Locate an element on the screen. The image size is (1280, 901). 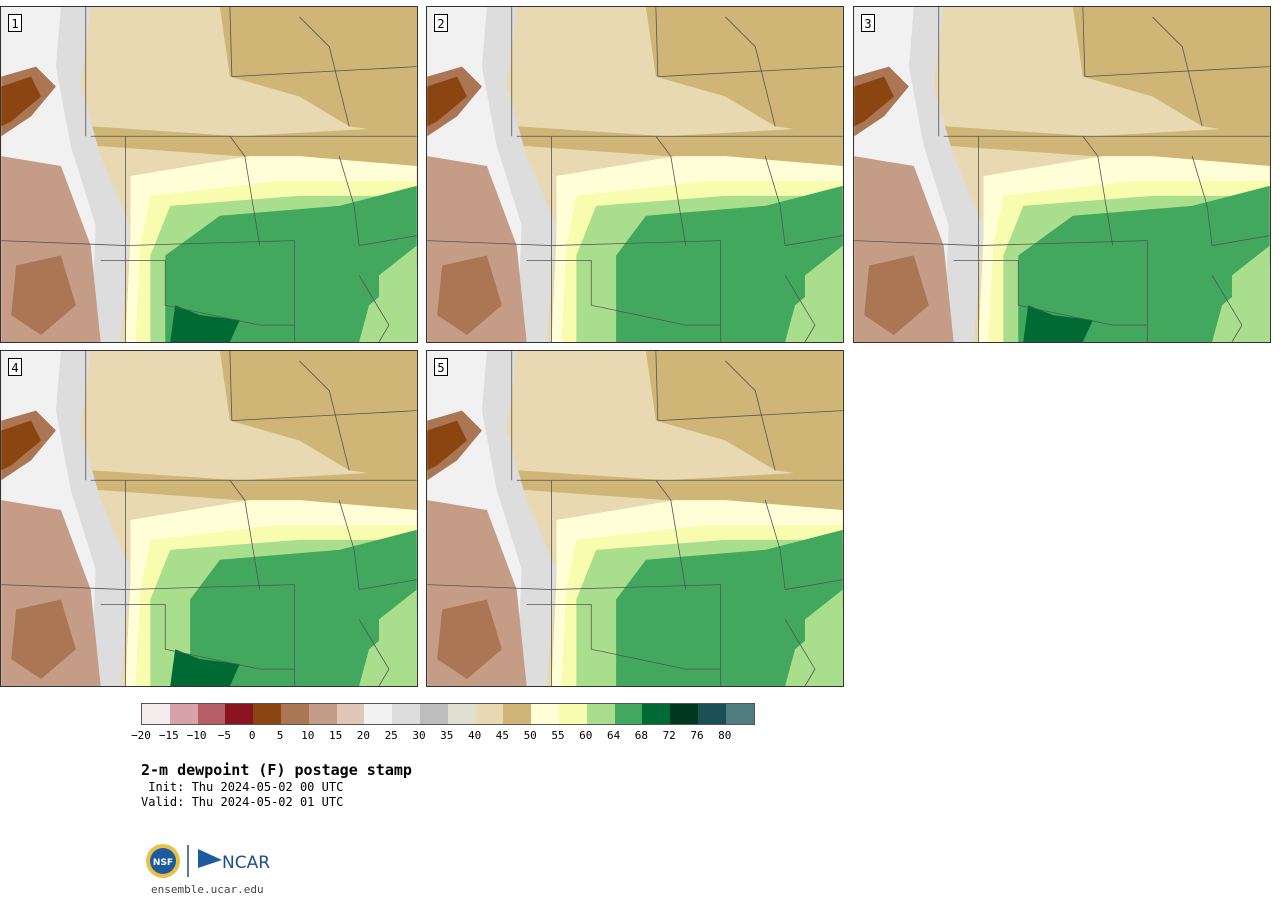
page-title: 2-m dewpoint (F) postage stamp is located at coordinates (276, 770).